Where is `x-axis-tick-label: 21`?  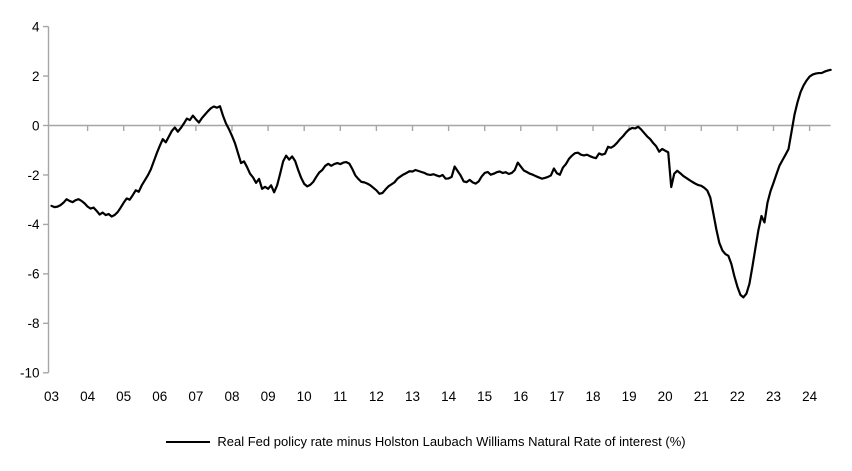
x-axis-tick-label: 21 is located at coordinates (701, 396).